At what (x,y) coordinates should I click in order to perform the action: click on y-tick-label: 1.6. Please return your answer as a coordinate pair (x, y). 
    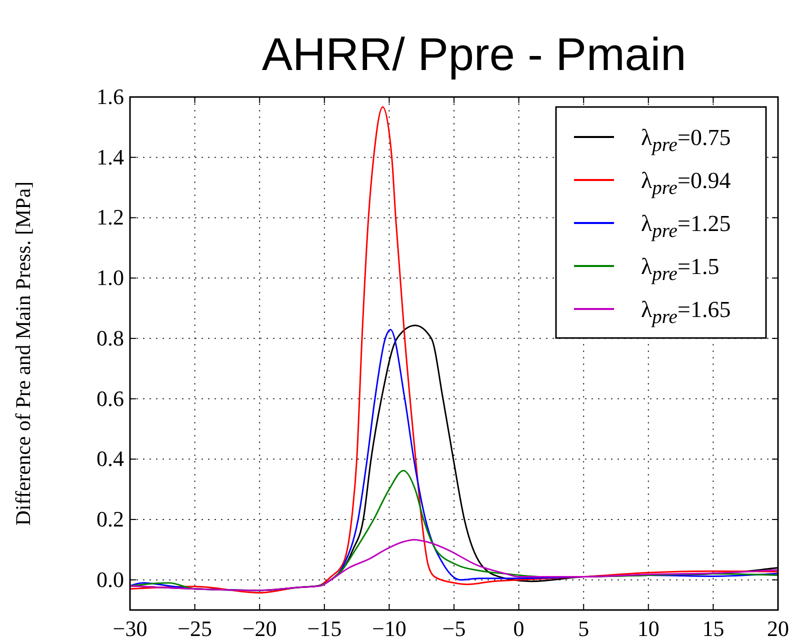
    Looking at the image, I should click on (110, 96).